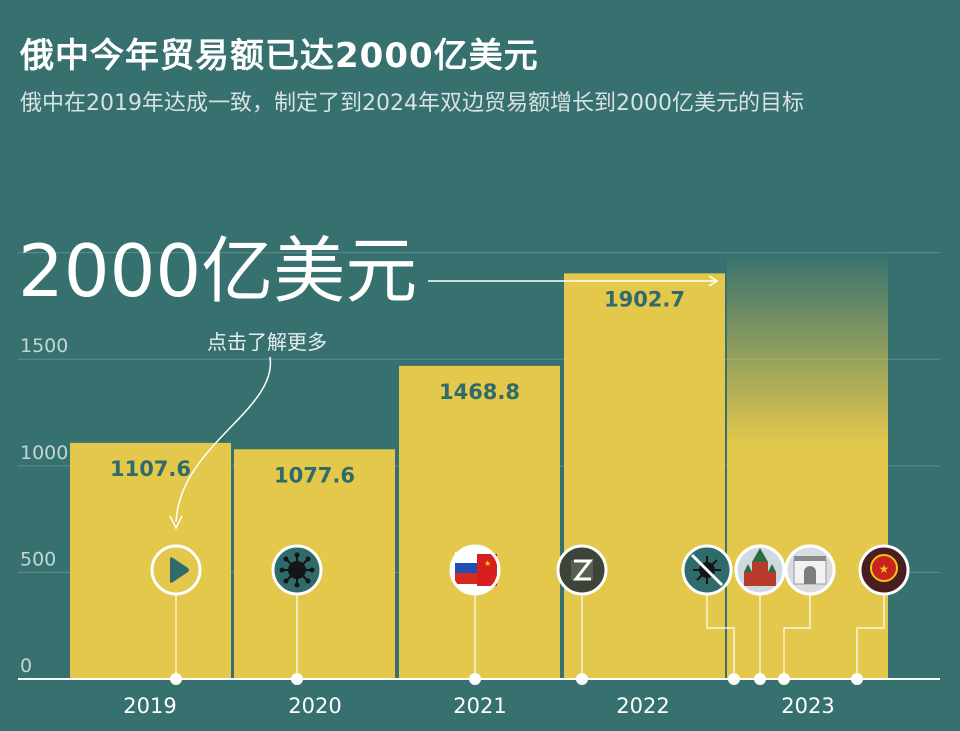 The width and height of the screenshot is (960, 731). What do you see at coordinates (223, 439) in the screenshot?
I see `hint-arrow` at bounding box center [223, 439].